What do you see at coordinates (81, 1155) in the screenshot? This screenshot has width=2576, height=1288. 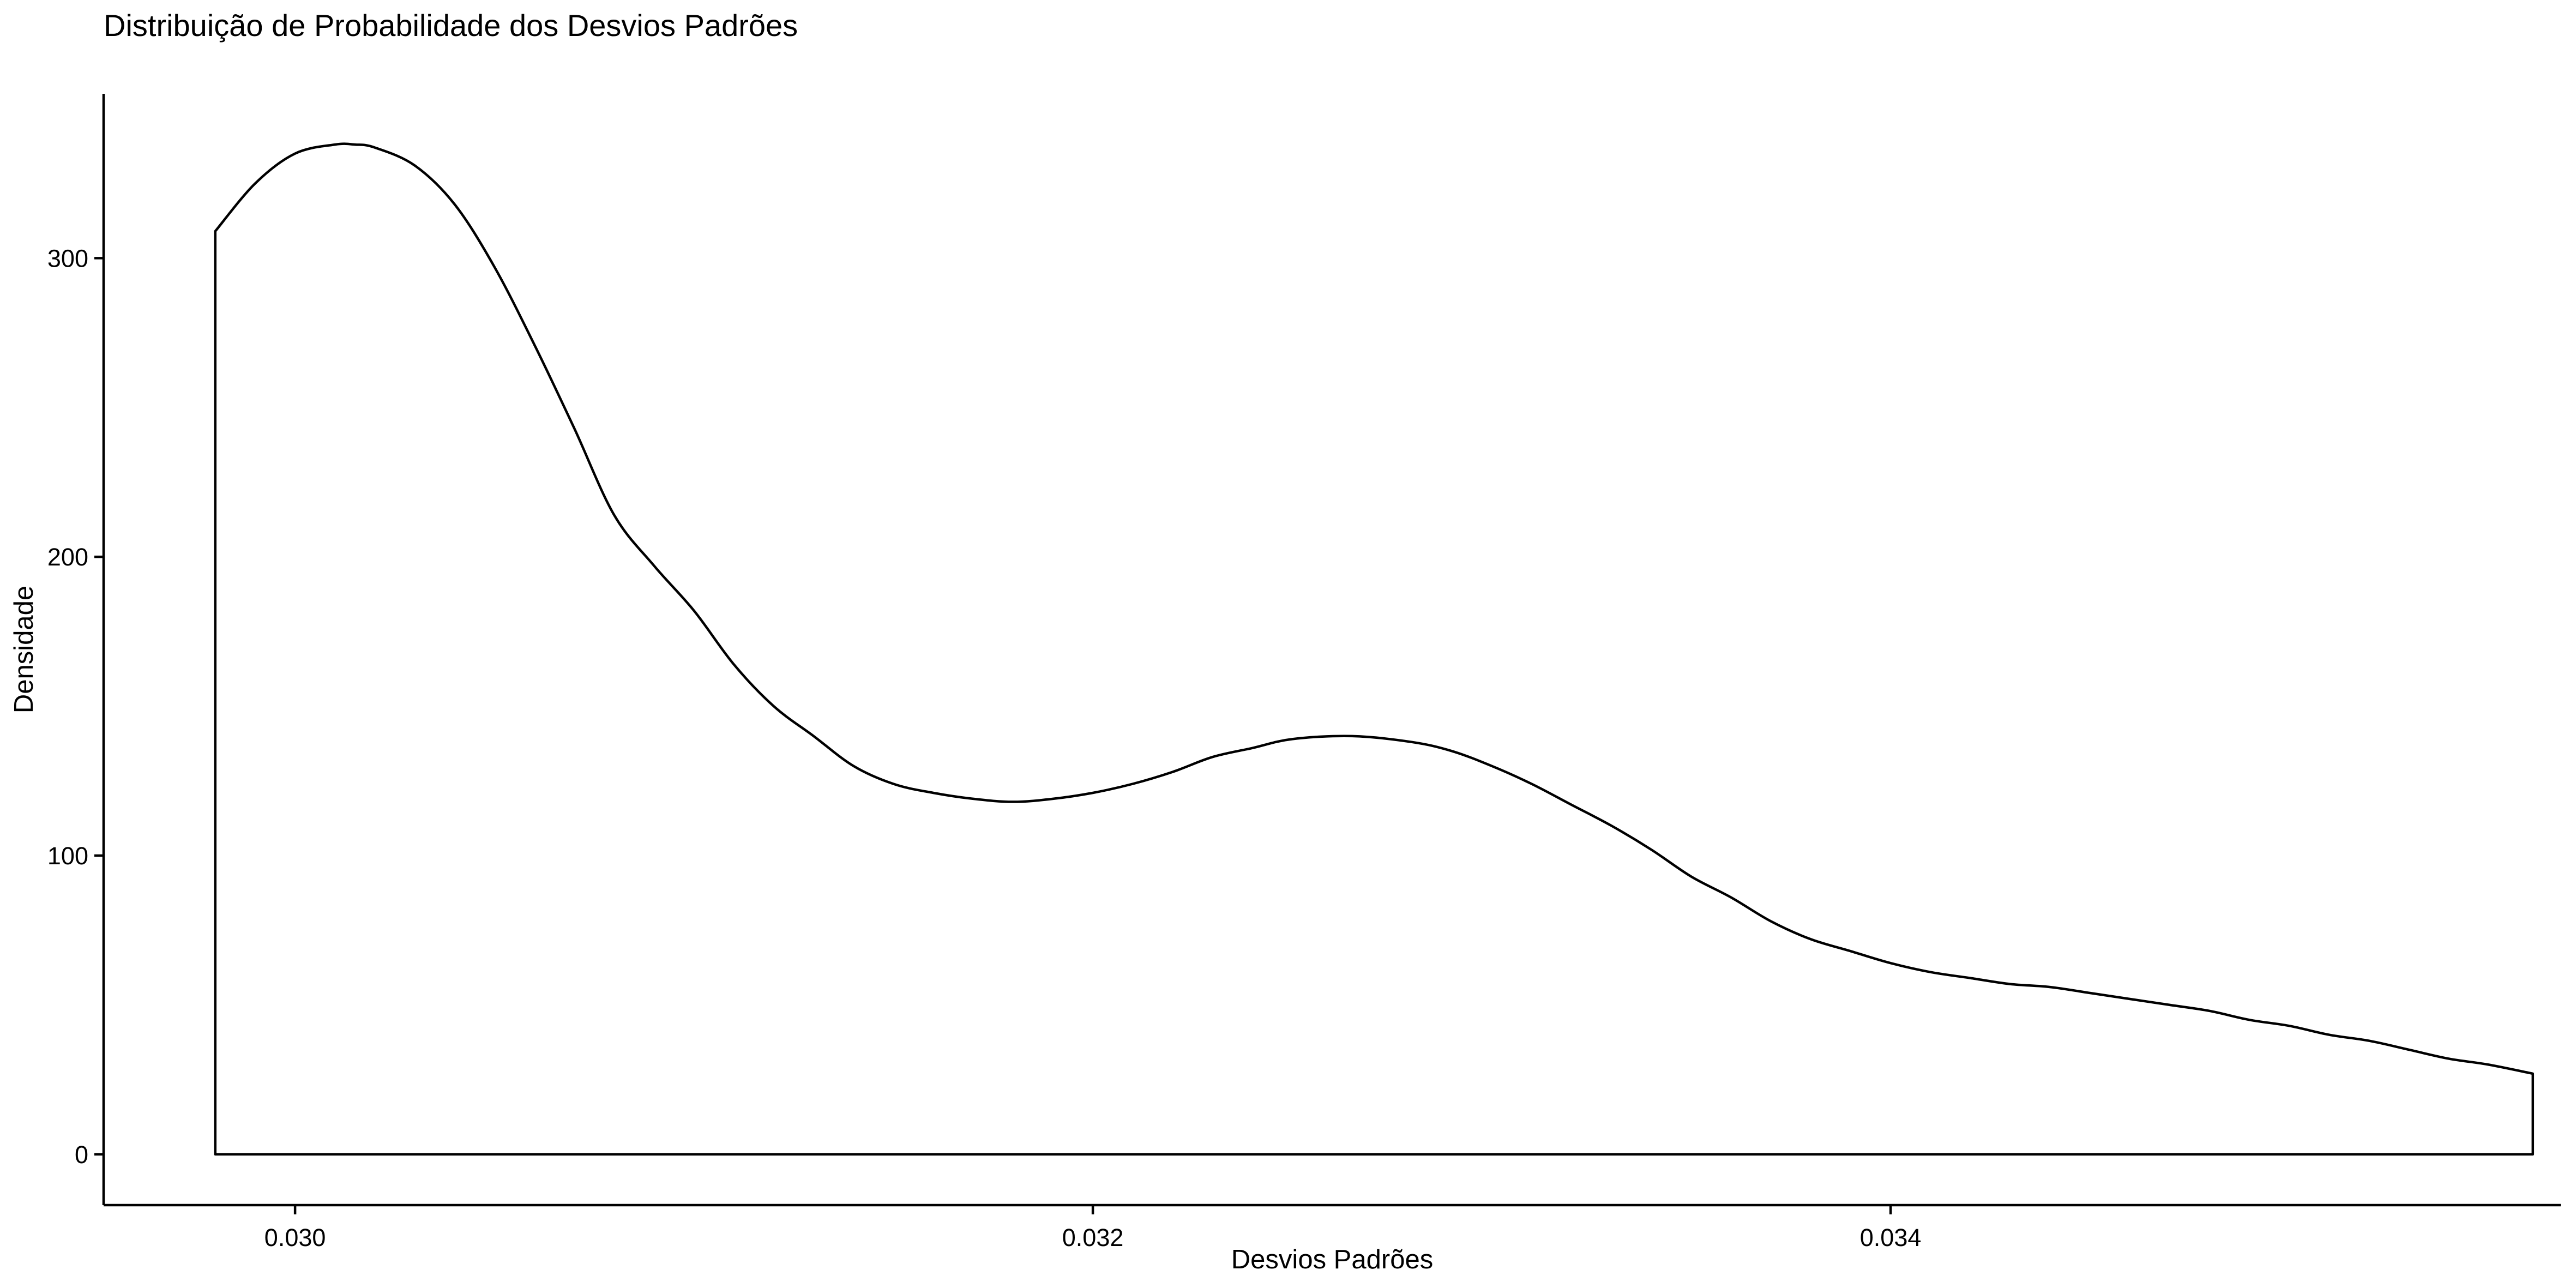 I see `y-tick-label: 0` at bounding box center [81, 1155].